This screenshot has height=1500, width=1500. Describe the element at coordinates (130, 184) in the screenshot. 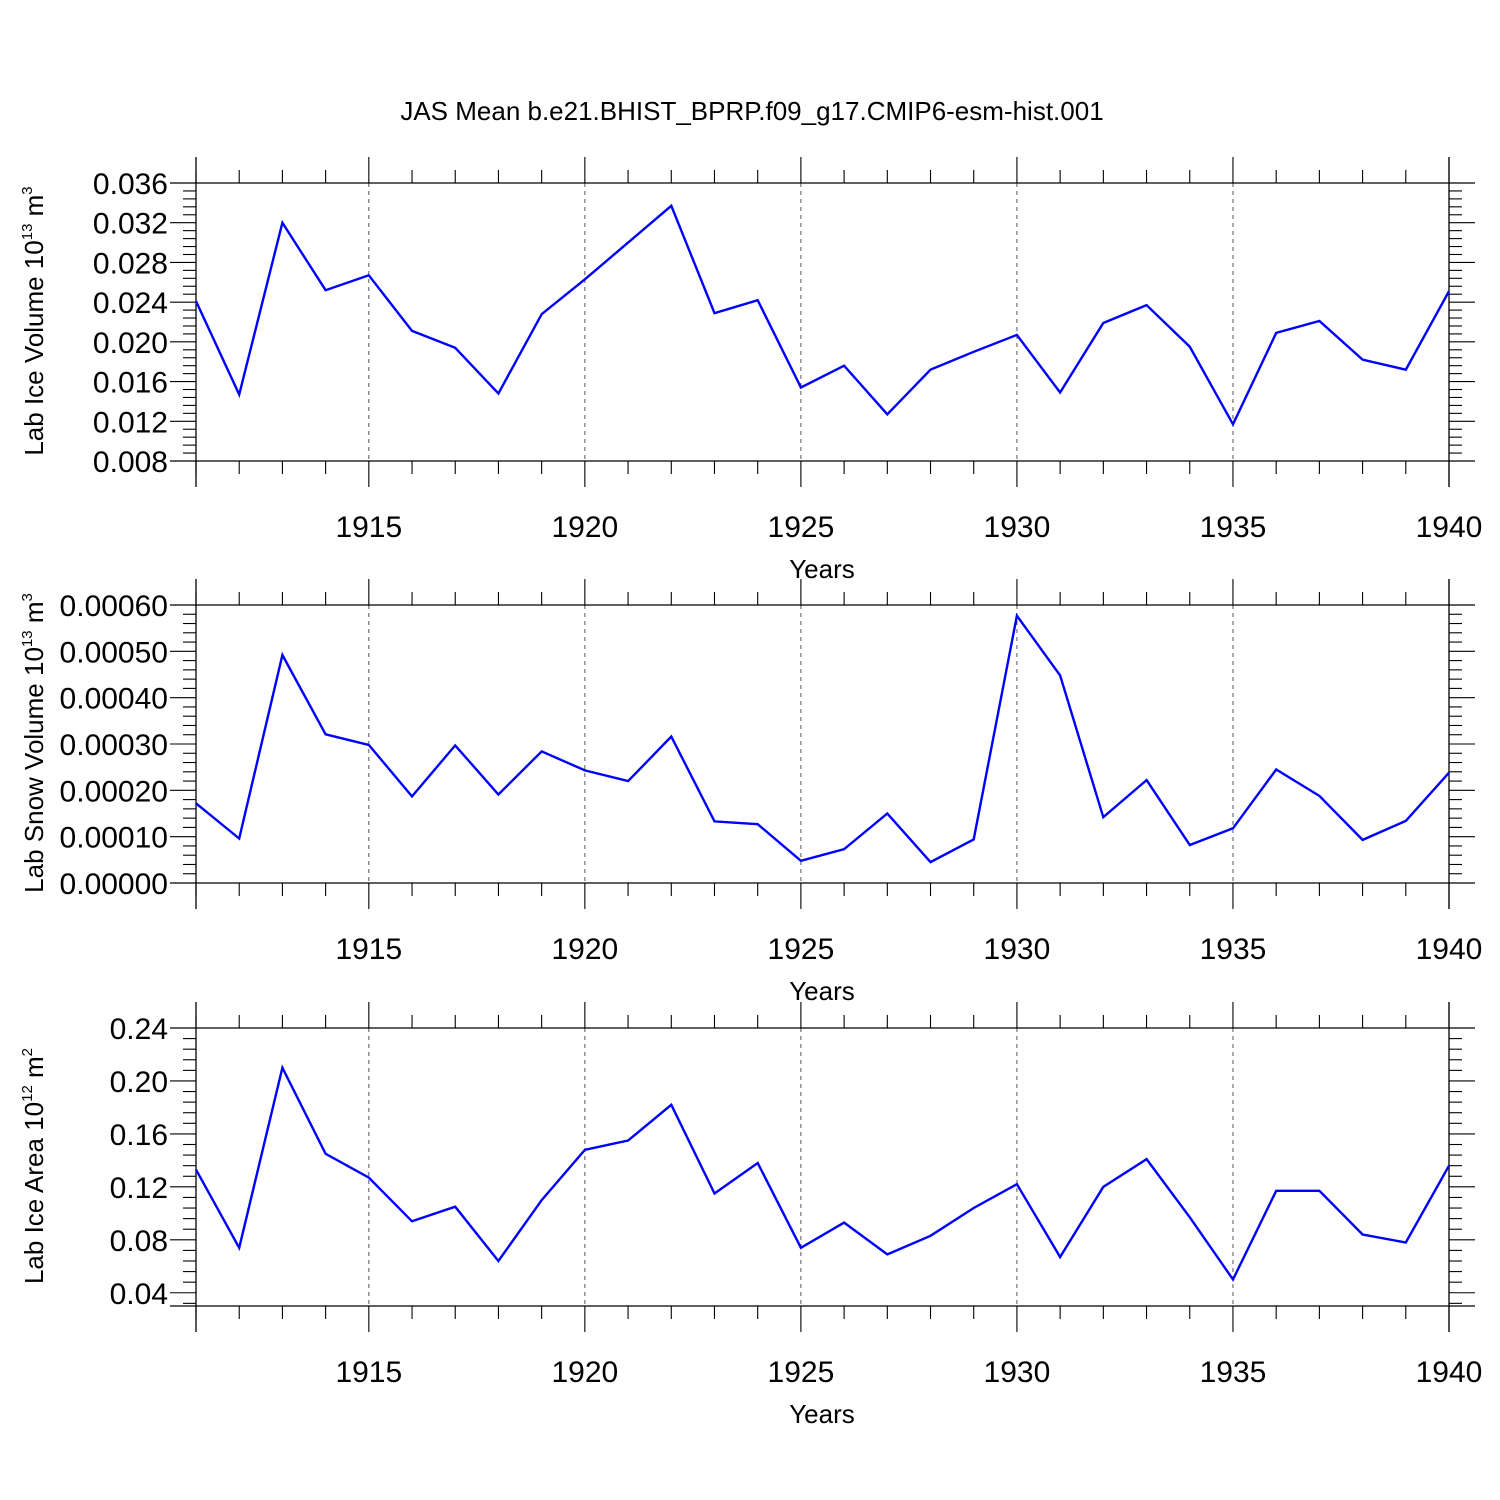

I see `y-tick-label: 0.036` at that location.